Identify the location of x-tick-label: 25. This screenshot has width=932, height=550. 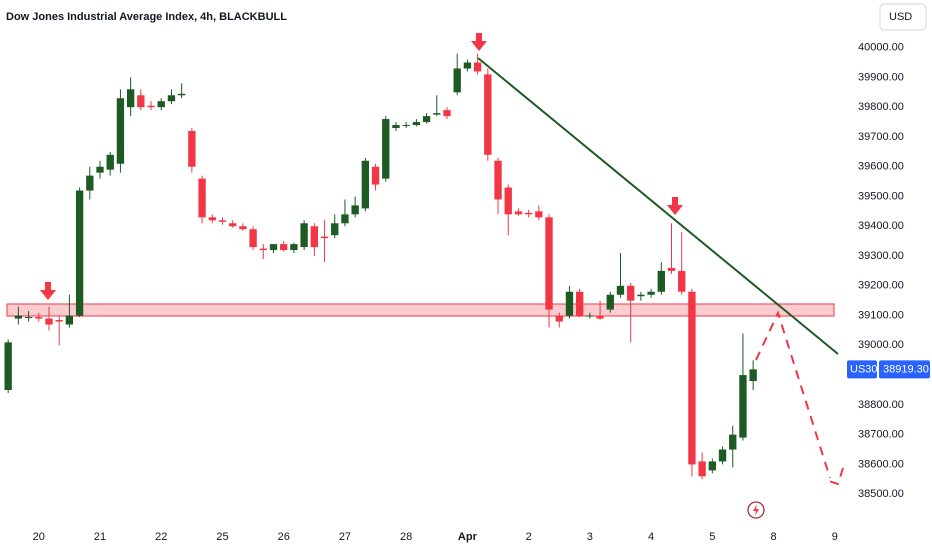
(222, 537).